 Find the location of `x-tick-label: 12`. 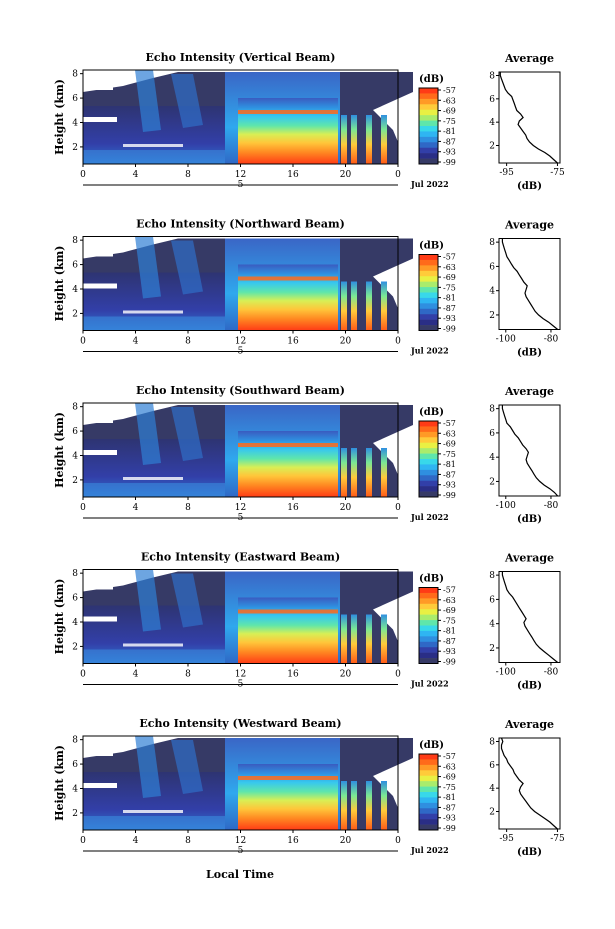

x-tick-label: 12 is located at coordinates (240, 175).